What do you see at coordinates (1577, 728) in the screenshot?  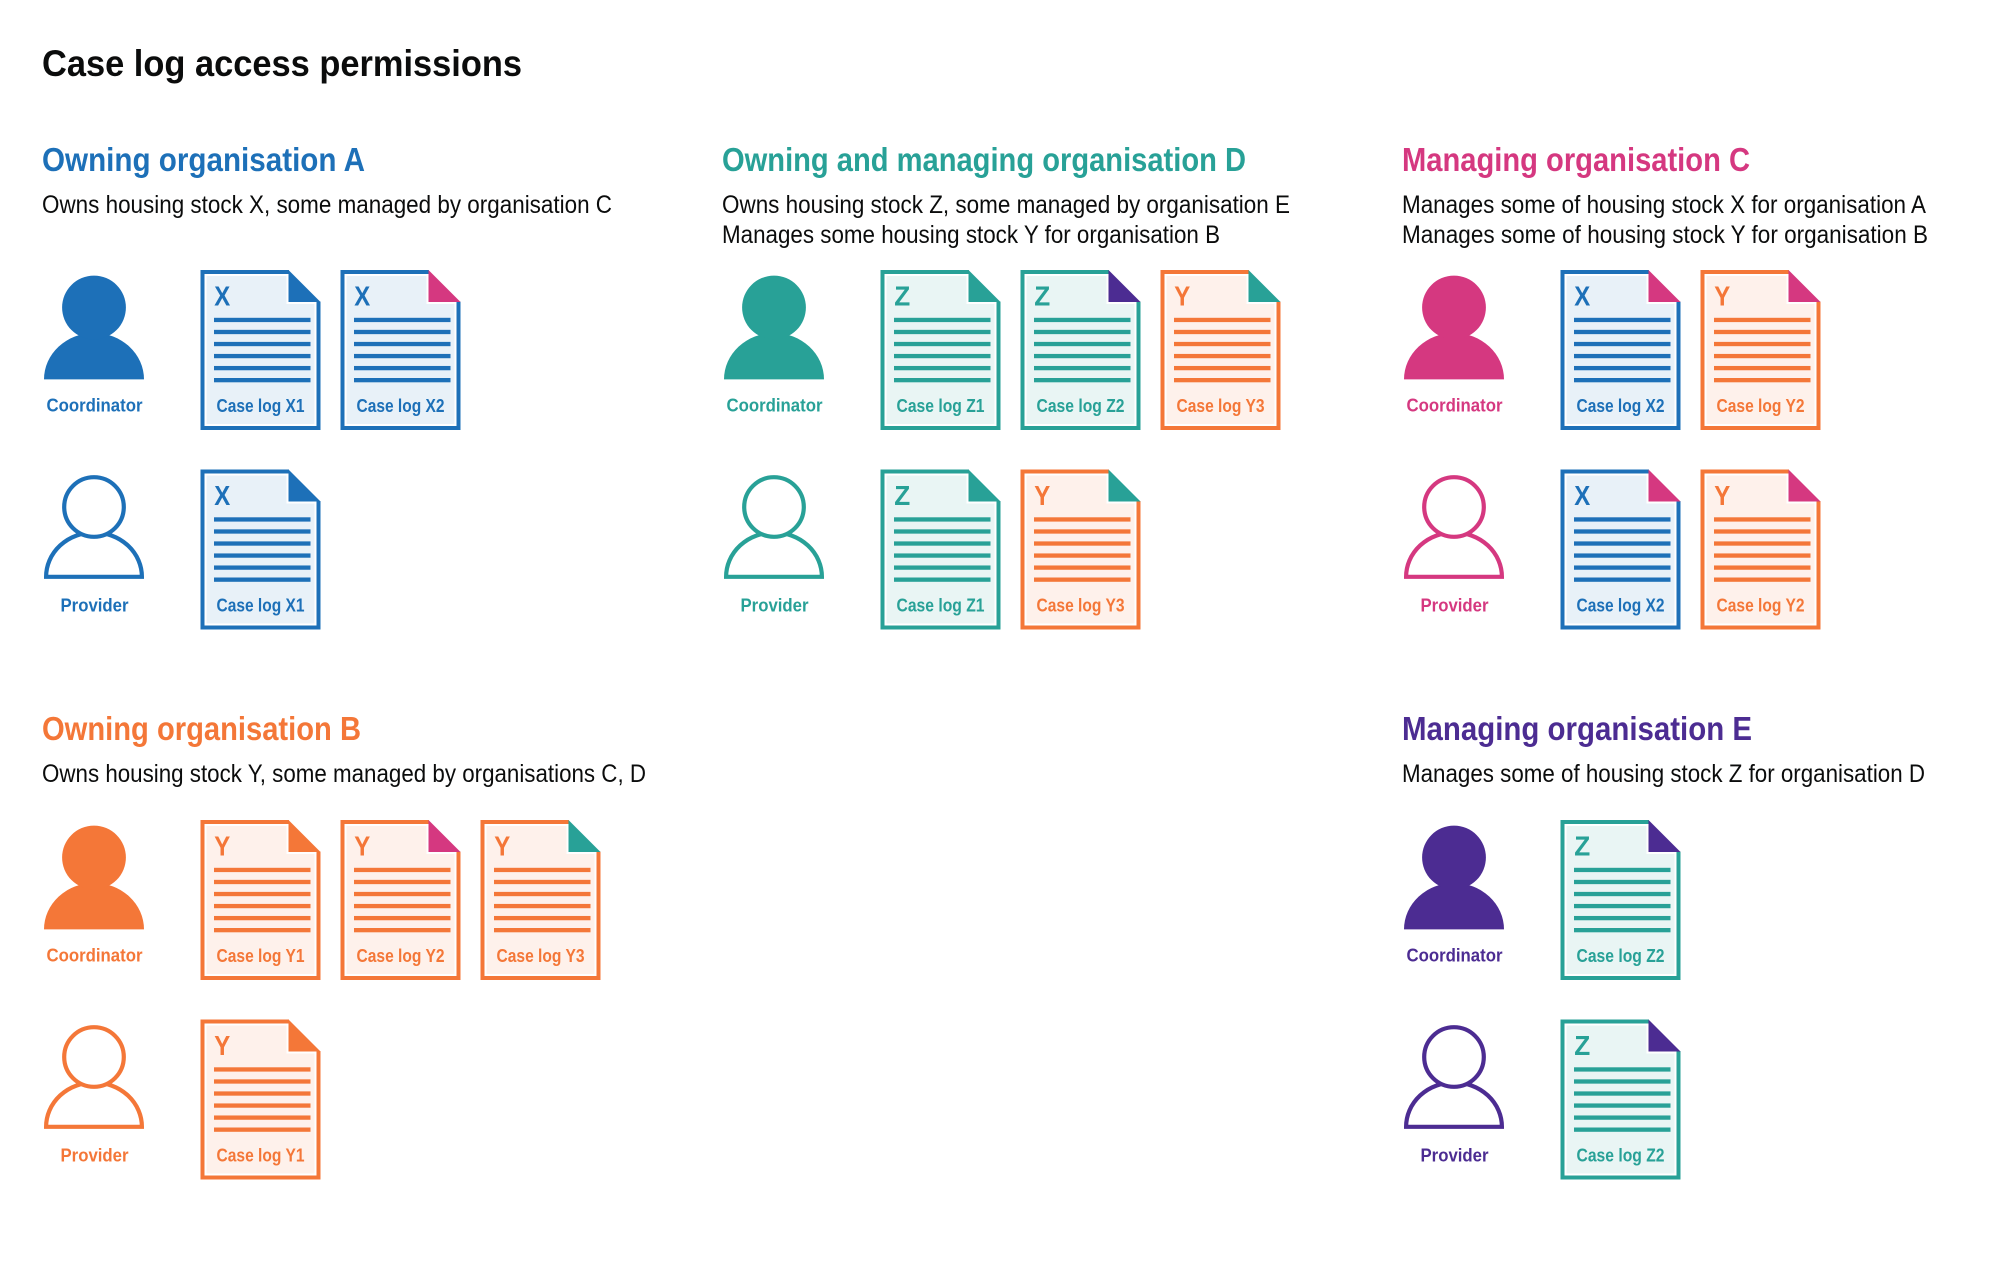 I see `svg-text: Managing organisation E` at bounding box center [1577, 728].